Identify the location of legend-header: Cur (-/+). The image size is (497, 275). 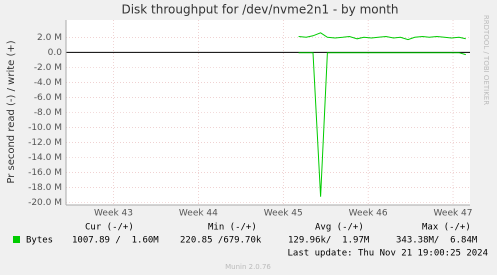
(109, 228).